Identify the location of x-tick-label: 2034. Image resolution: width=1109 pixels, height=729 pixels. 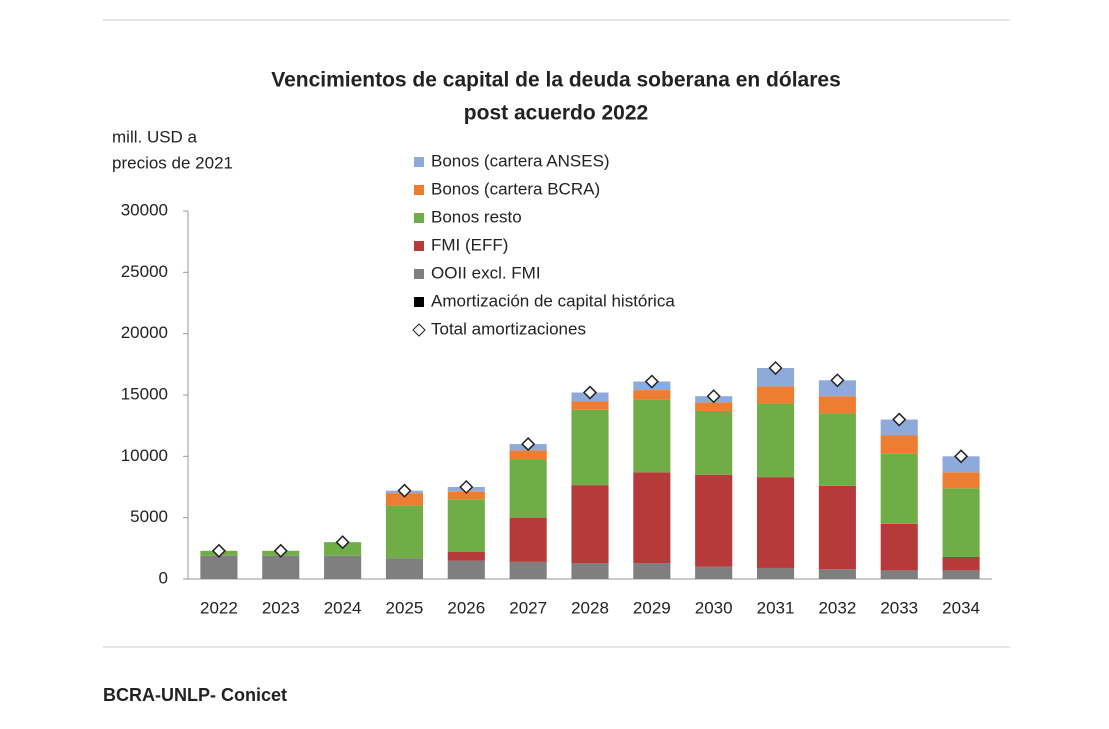
(961, 607).